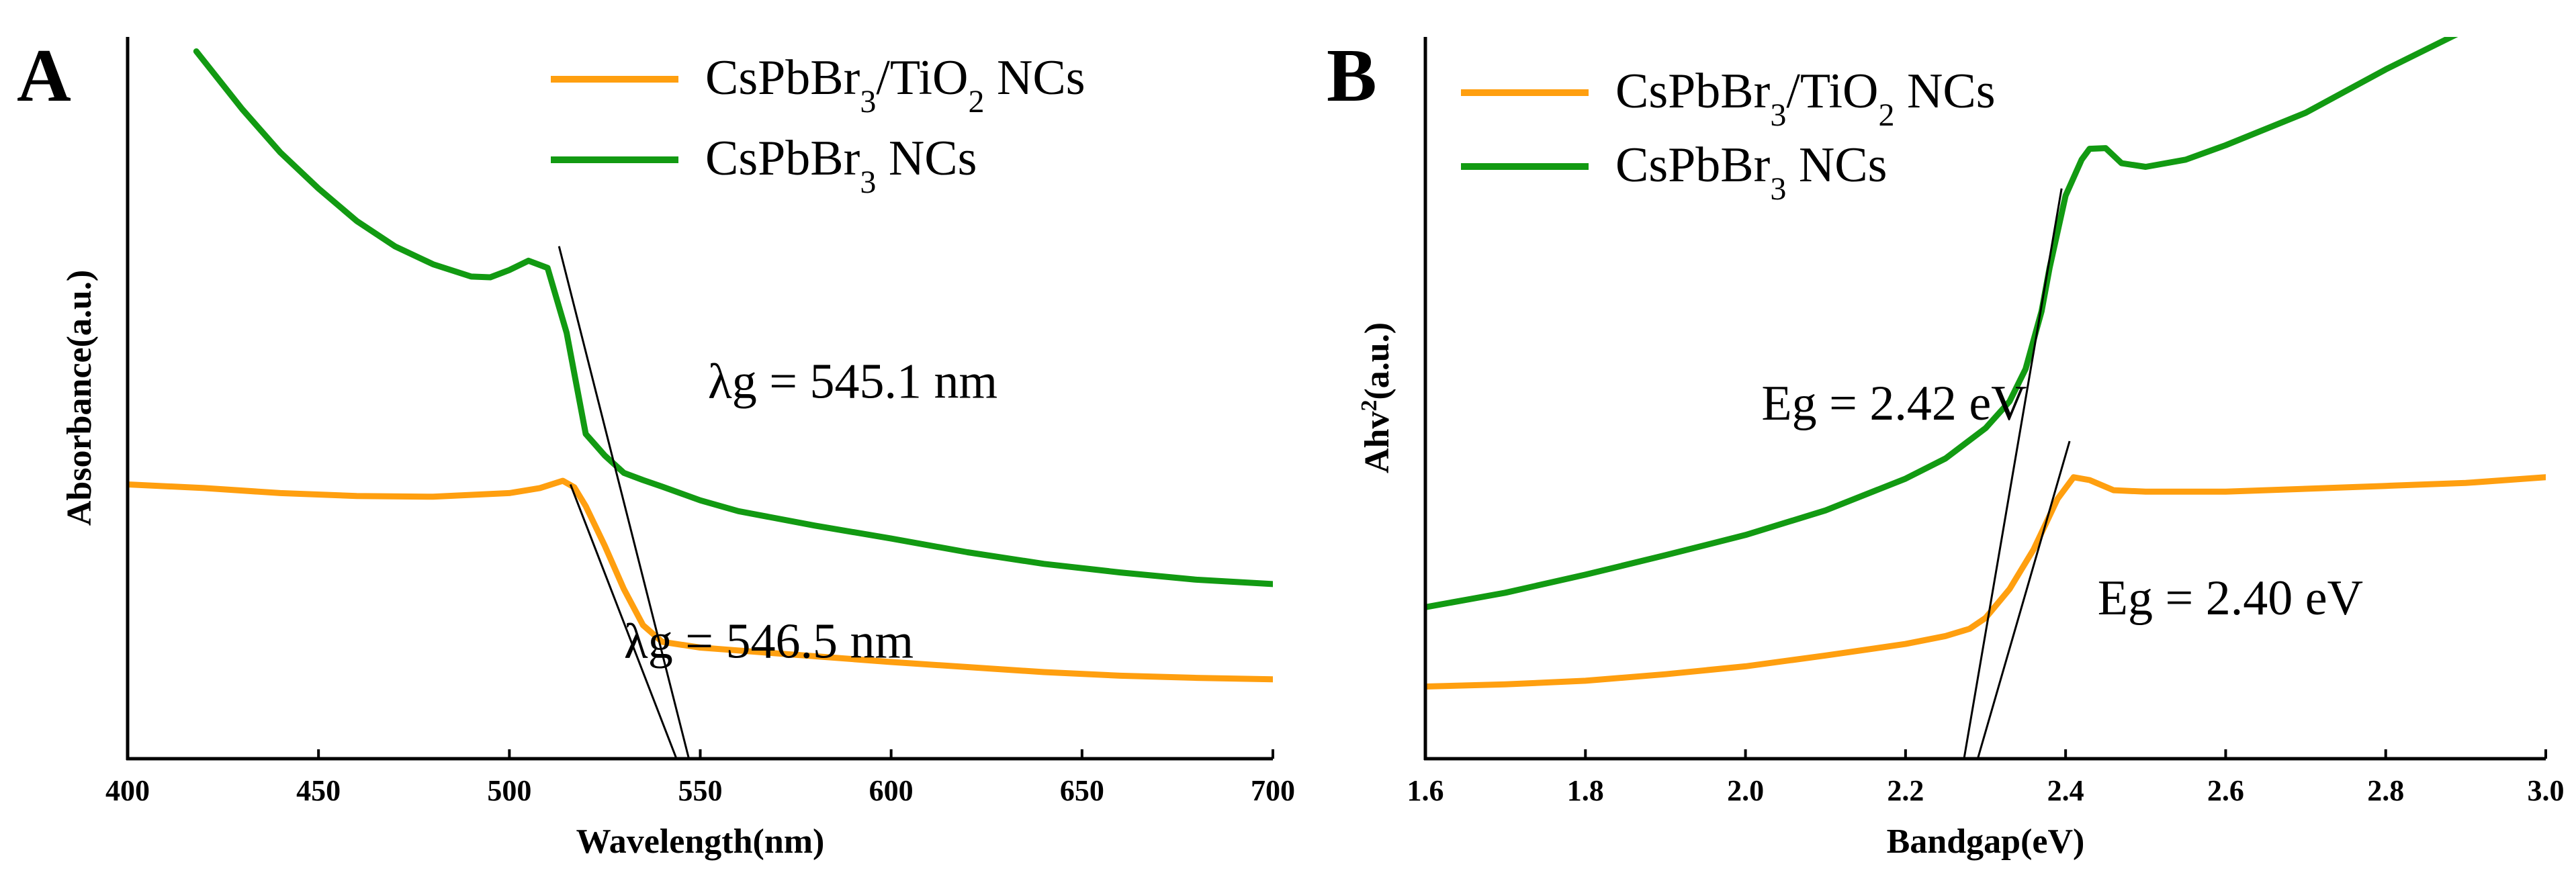 The image size is (2576, 895). What do you see at coordinates (2385, 790) in the screenshot?
I see `x-tick-label: 2.8` at bounding box center [2385, 790].